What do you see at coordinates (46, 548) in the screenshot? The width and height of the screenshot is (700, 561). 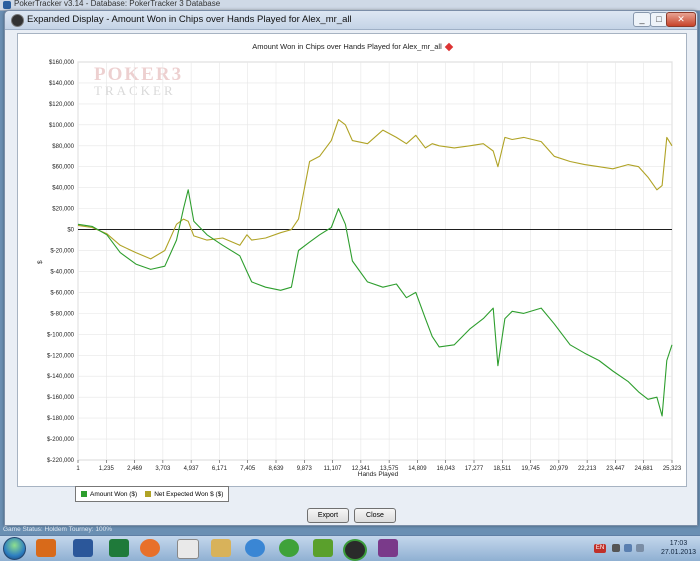 I see `media-player-icon` at bounding box center [46, 548].